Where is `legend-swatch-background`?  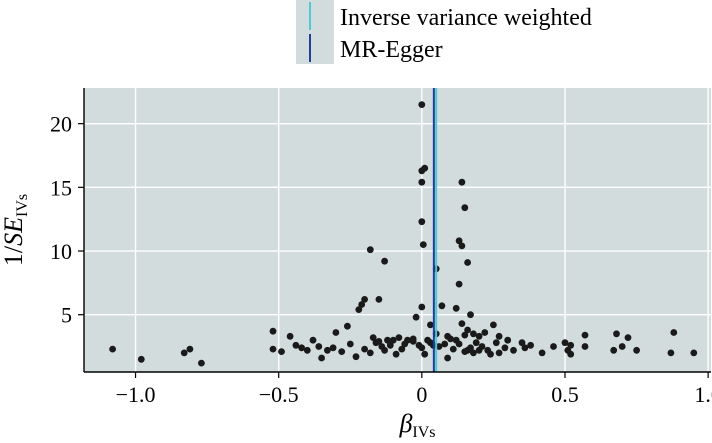 legend-swatch-background is located at coordinates (315, 32).